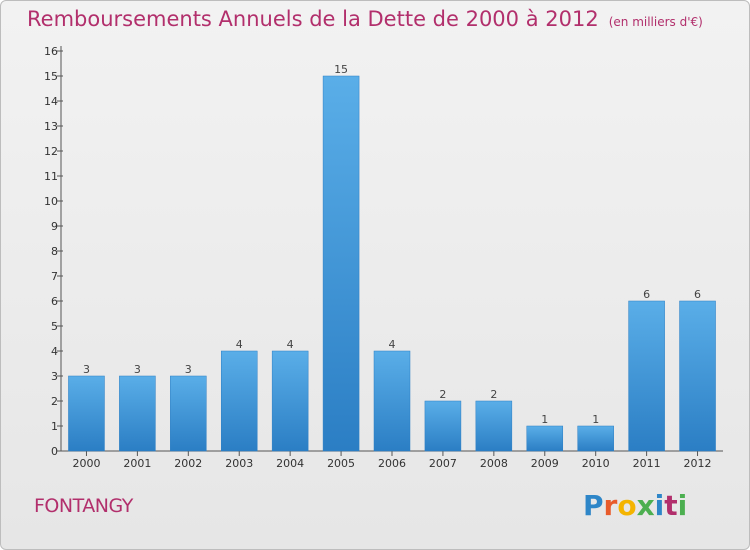 The image size is (750, 550). Describe the element at coordinates (54, 276) in the screenshot. I see `y-tick-label: 7` at that location.